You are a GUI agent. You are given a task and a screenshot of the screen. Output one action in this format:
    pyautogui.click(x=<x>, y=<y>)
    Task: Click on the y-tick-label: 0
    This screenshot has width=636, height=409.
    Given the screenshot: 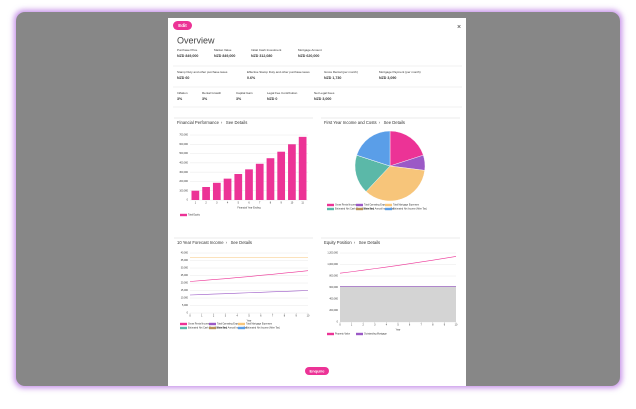 What is the action you would take?
    pyautogui.click(x=338, y=322)
    